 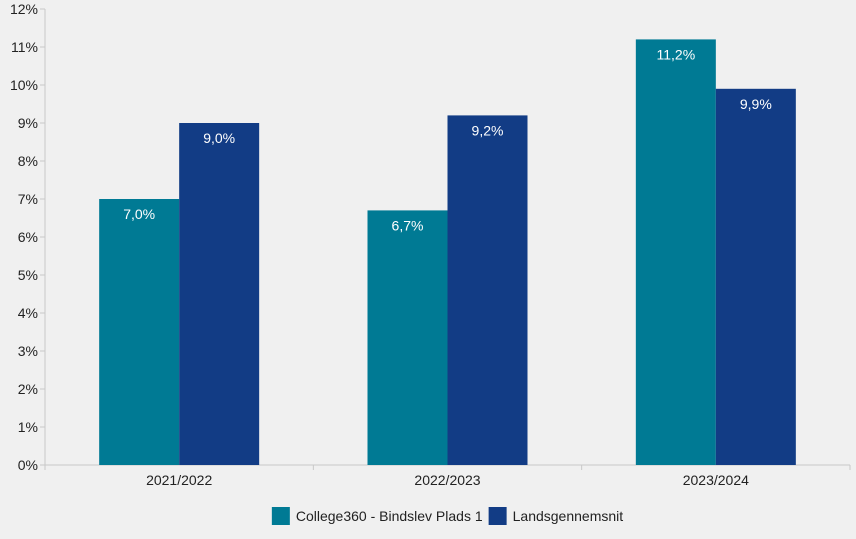 I want to click on y-tick-label: 6%, so click(x=28, y=237).